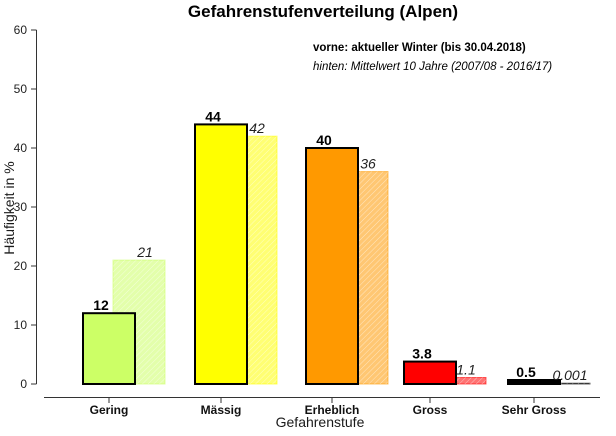 The height and width of the screenshot is (436, 616). I want to click on y-axis-label: Häufigkeit in %, so click(9, 207).